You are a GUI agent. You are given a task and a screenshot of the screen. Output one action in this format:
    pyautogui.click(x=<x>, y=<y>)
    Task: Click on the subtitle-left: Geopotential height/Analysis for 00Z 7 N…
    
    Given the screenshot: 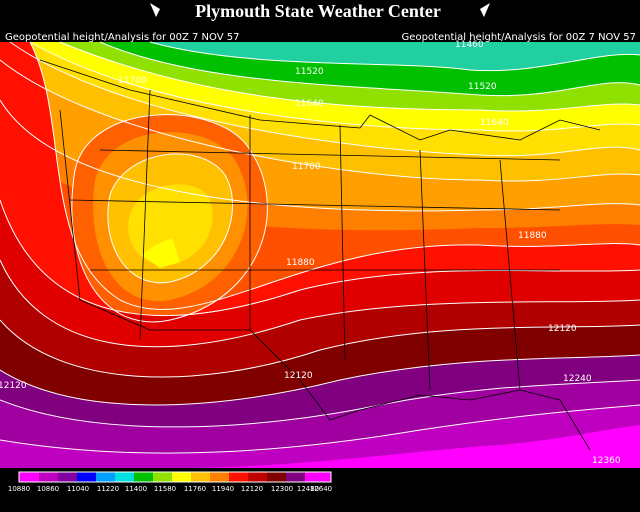 What is the action you would take?
    pyautogui.click(x=122, y=37)
    